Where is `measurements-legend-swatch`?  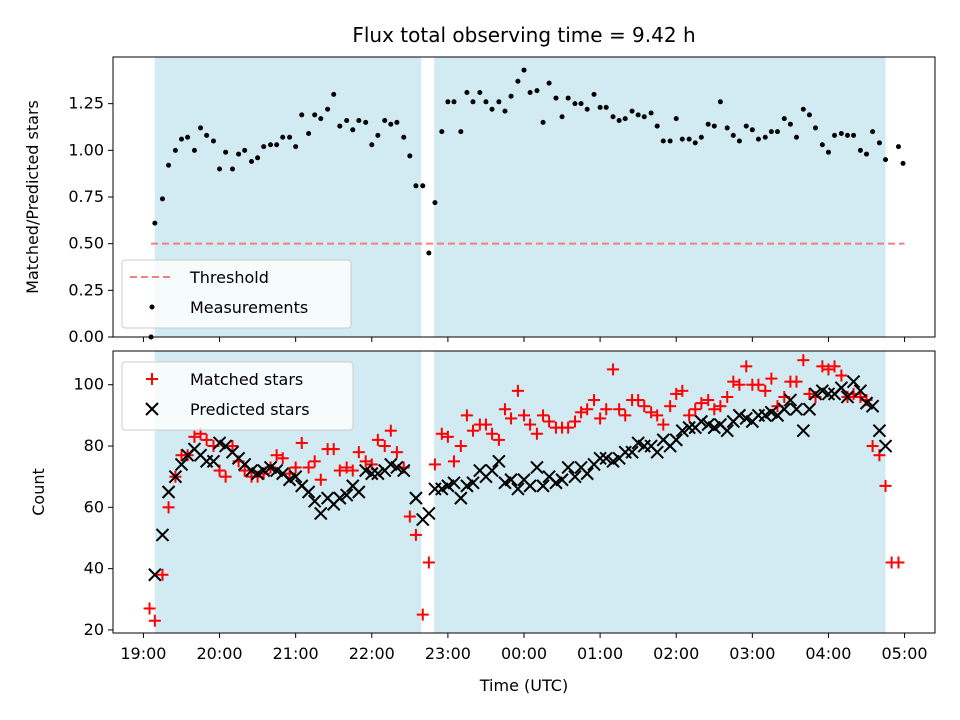
measurements-legend-swatch is located at coordinates (152, 307).